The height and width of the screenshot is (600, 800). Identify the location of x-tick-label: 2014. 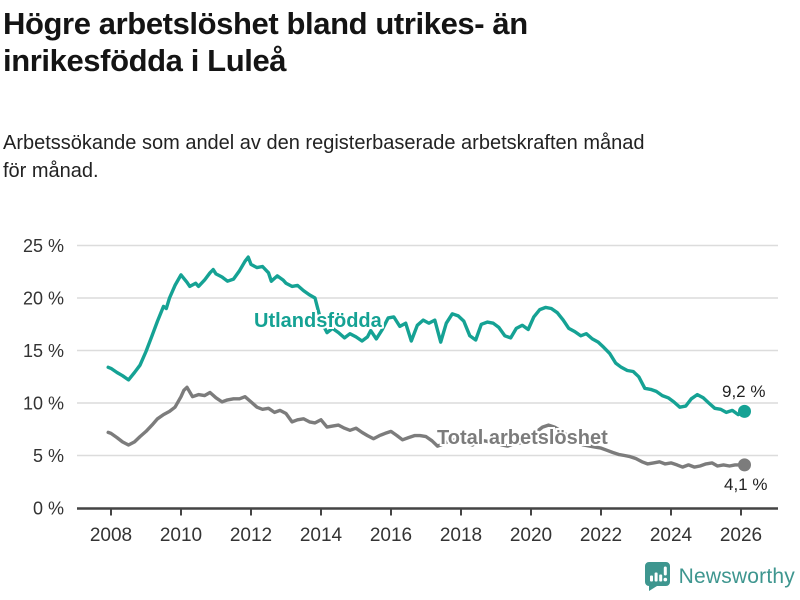
(321, 535).